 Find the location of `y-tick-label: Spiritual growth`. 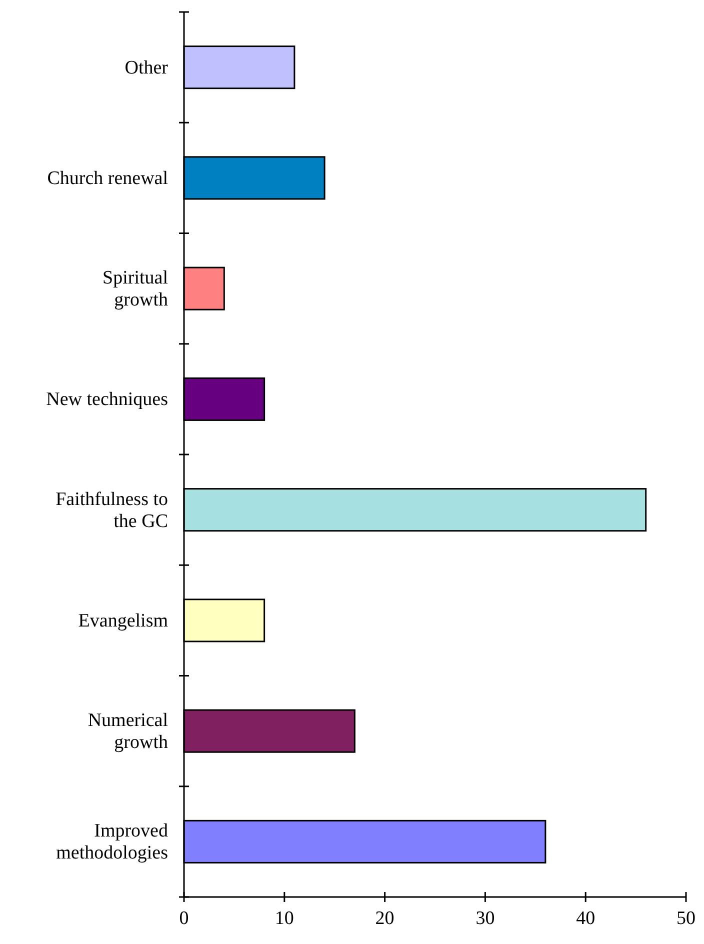

y-tick-label: Spiritual growth is located at coordinates (135, 288).